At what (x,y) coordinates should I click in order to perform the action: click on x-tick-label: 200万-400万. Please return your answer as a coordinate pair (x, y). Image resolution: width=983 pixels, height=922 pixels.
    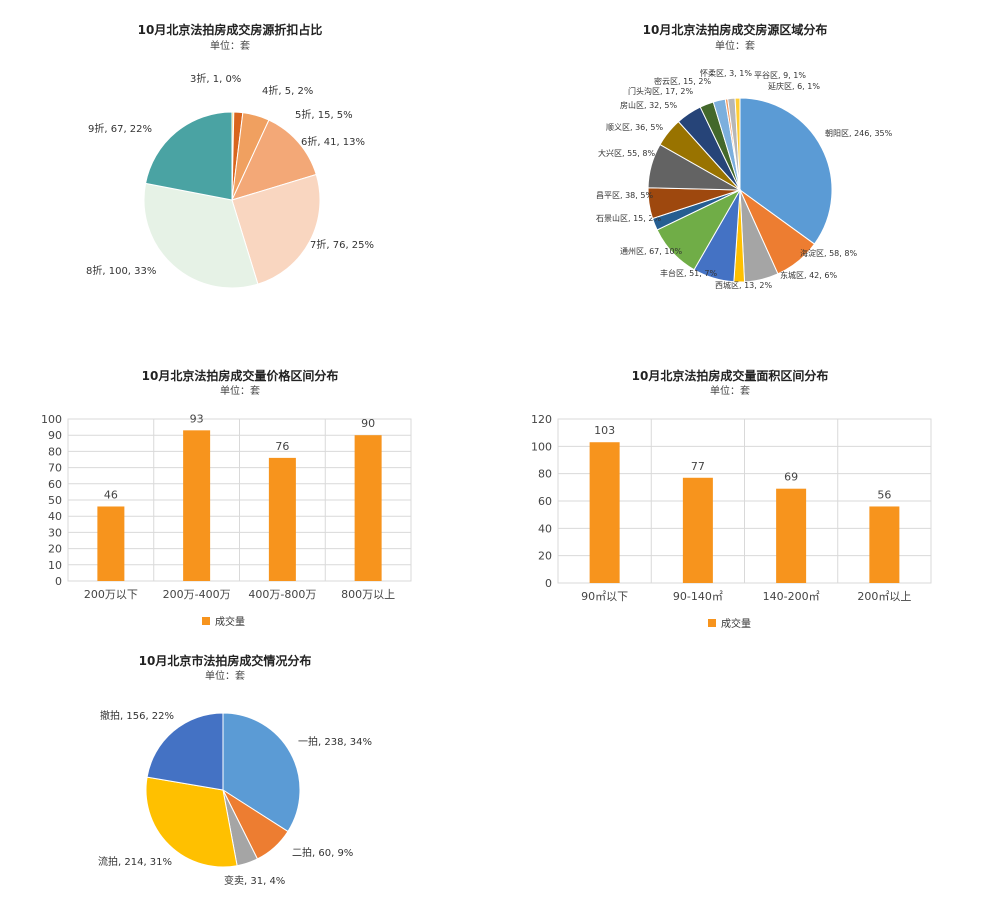
    Looking at the image, I should click on (197, 594).